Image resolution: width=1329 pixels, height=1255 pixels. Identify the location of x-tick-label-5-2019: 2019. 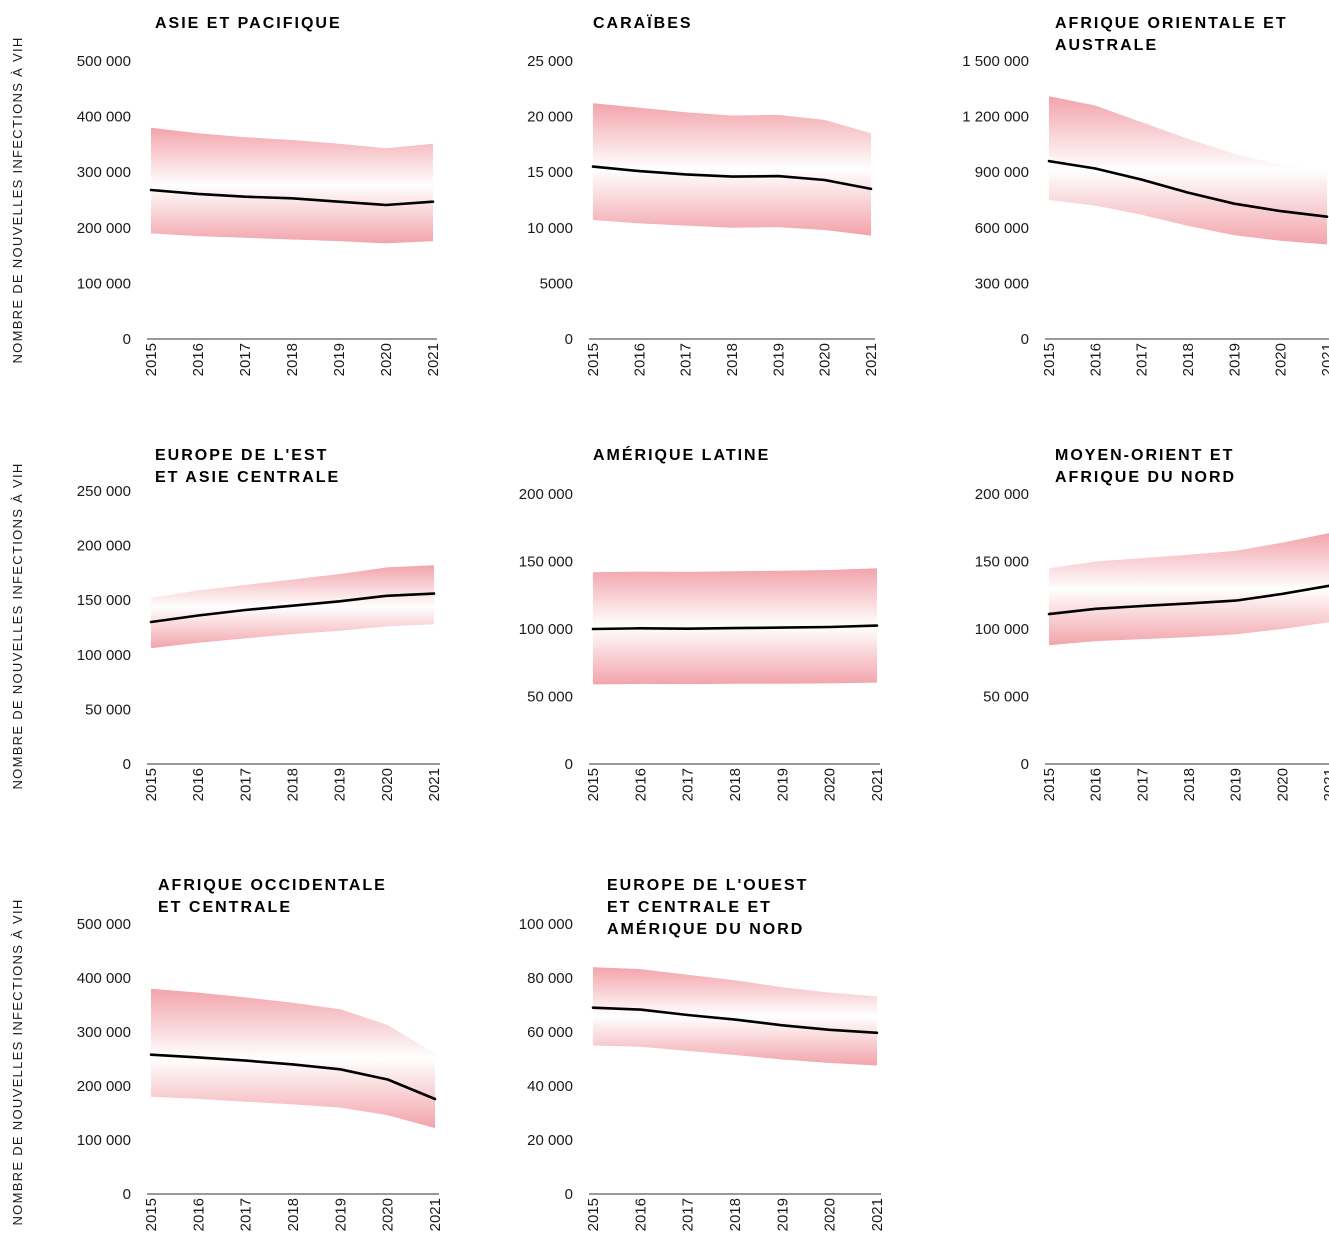
(782, 784).